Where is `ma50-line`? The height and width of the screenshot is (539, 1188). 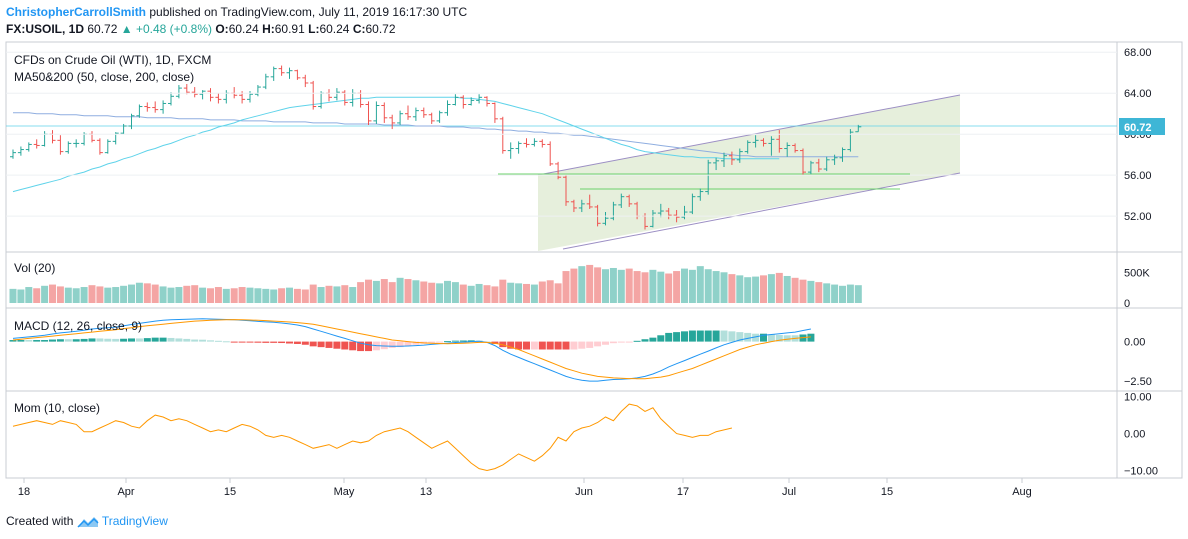 ma50-line is located at coordinates (396, 144).